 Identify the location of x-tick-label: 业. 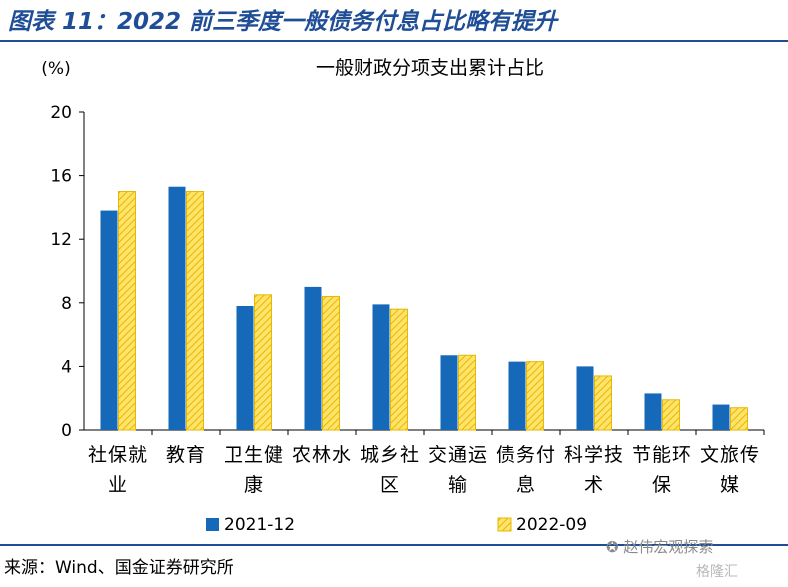
(118, 485).